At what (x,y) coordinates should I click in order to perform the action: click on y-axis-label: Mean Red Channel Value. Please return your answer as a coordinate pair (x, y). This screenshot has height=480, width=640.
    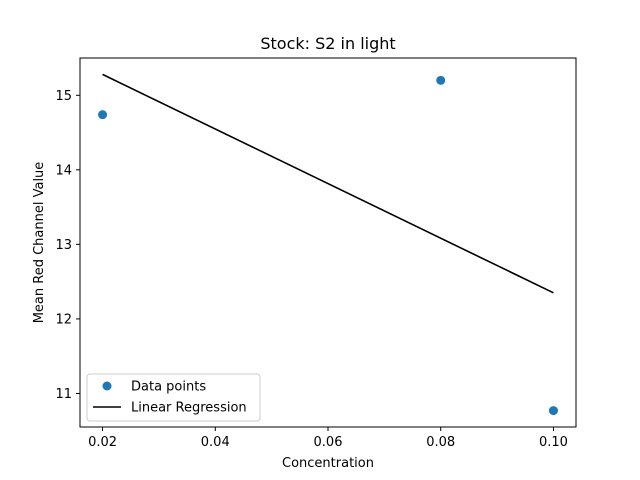
    Looking at the image, I should click on (39, 243).